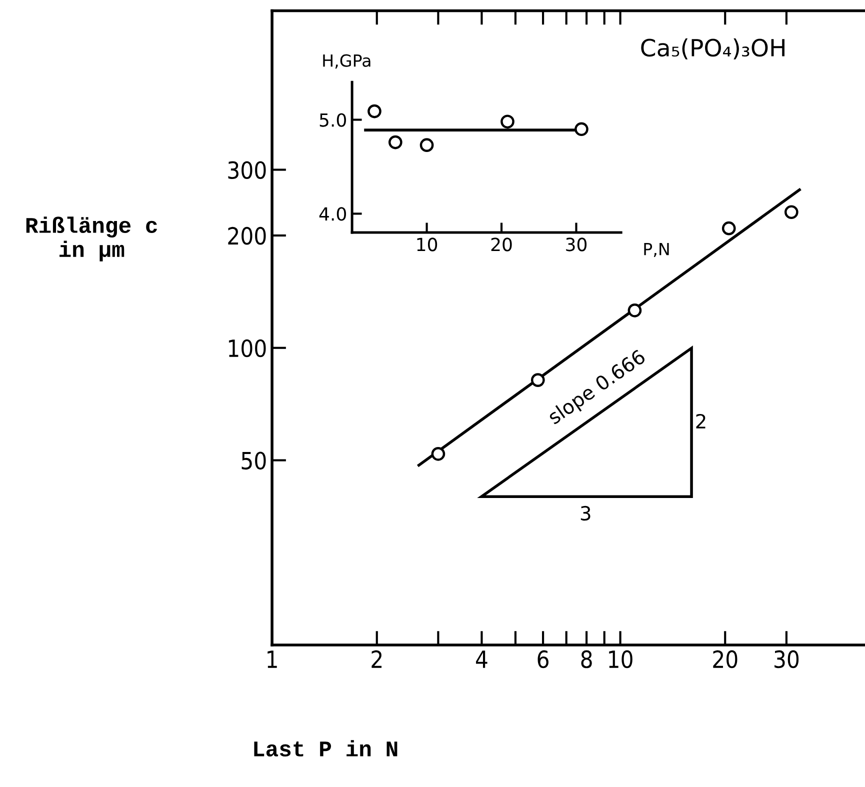 Image resolution: width=865 pixels, height=787 pixels. Describe the element at coordinates (482, 659) in the screenshot. I see `x-tick-label: 4` at that location.